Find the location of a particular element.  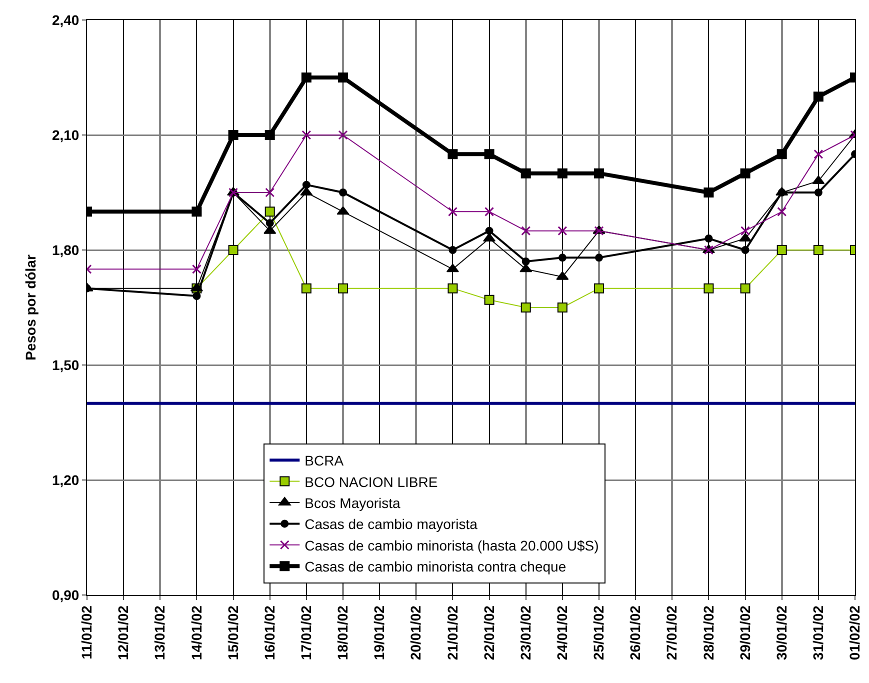

x-tick-label: 17/01/02 is located at coordinates (306, 632).